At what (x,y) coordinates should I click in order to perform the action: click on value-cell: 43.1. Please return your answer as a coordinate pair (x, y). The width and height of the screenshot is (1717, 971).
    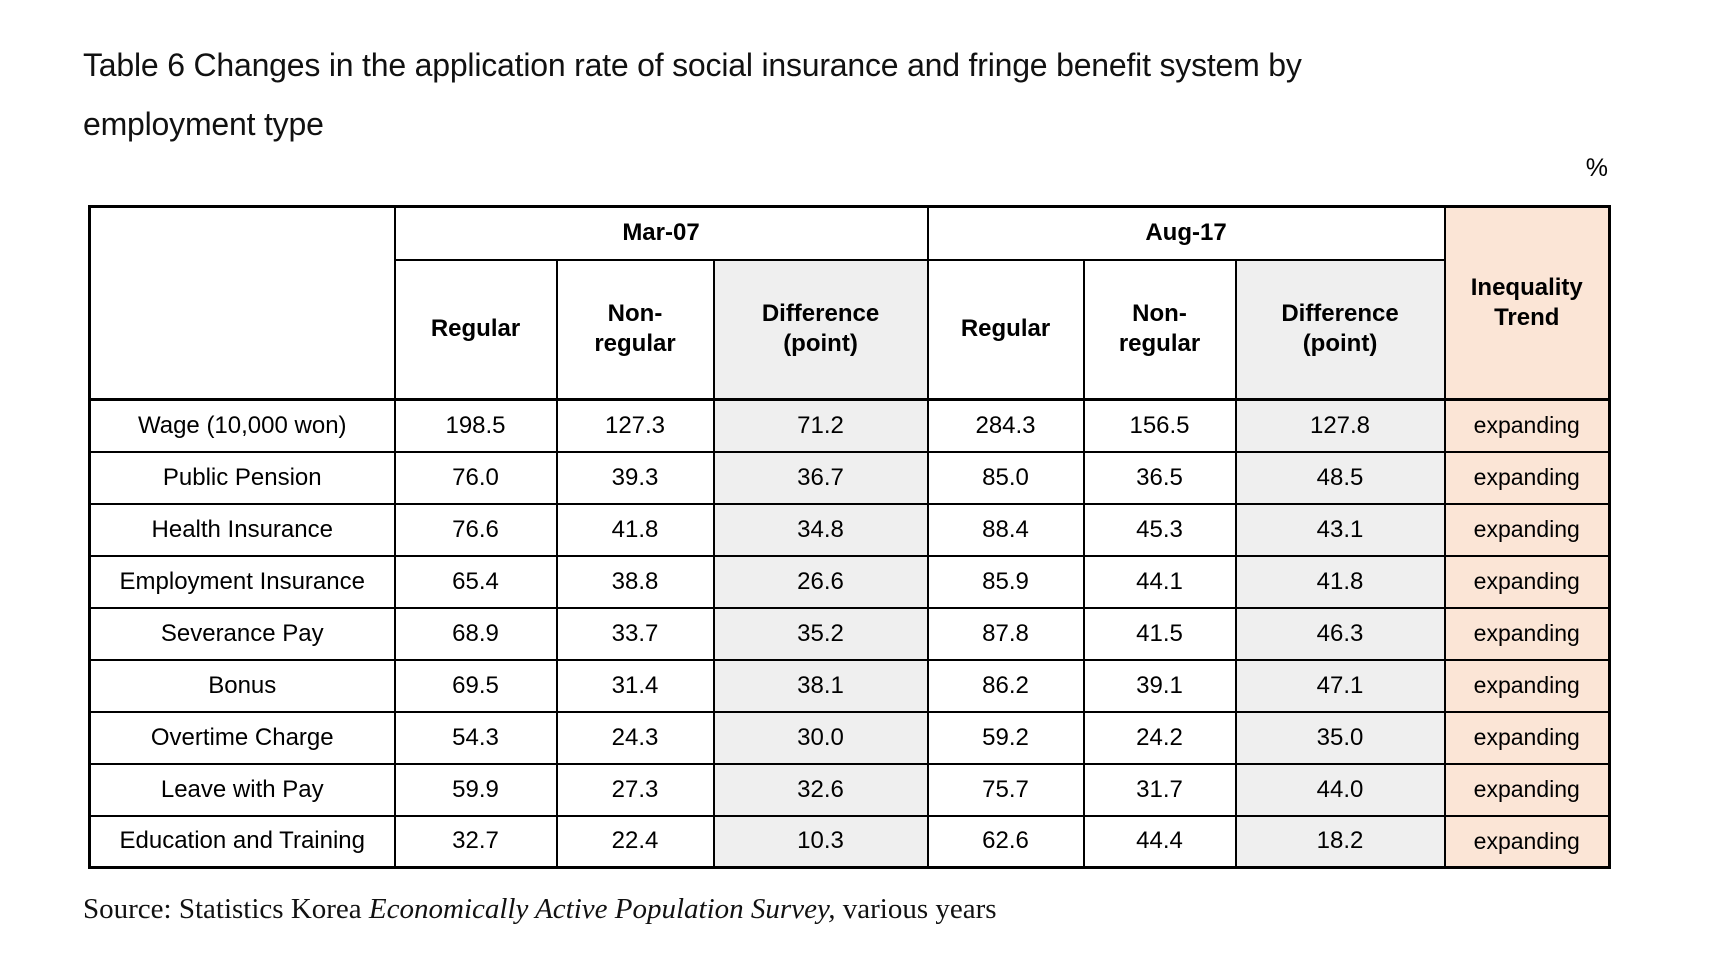
    Looking at the image, I should click on (1340, 529).